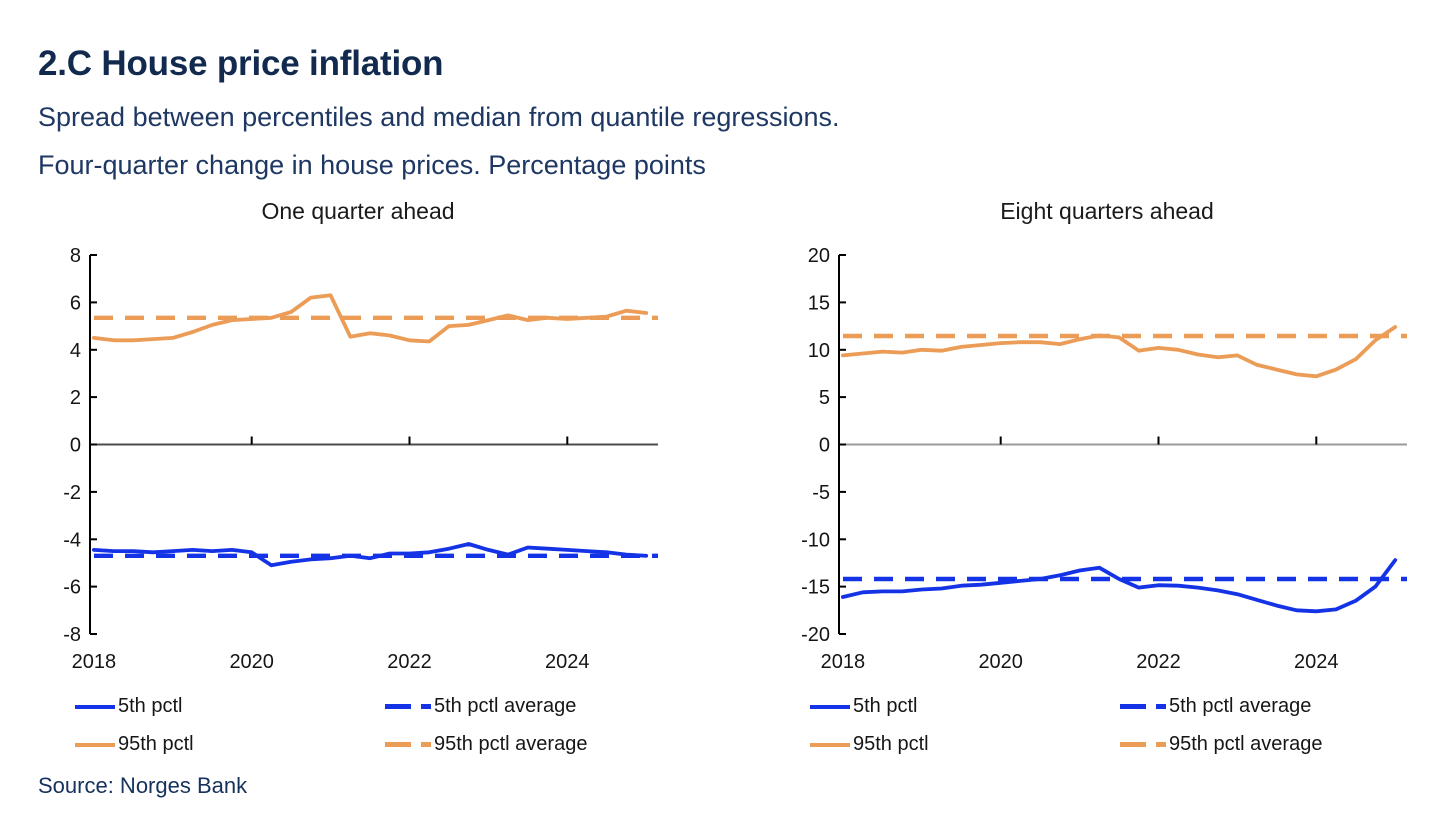 The height and width of the screenshot is (822, 1445). Describe the element at coordinates (72, 493) in the screenshot. I see `y-tick-label: -2` at that location.